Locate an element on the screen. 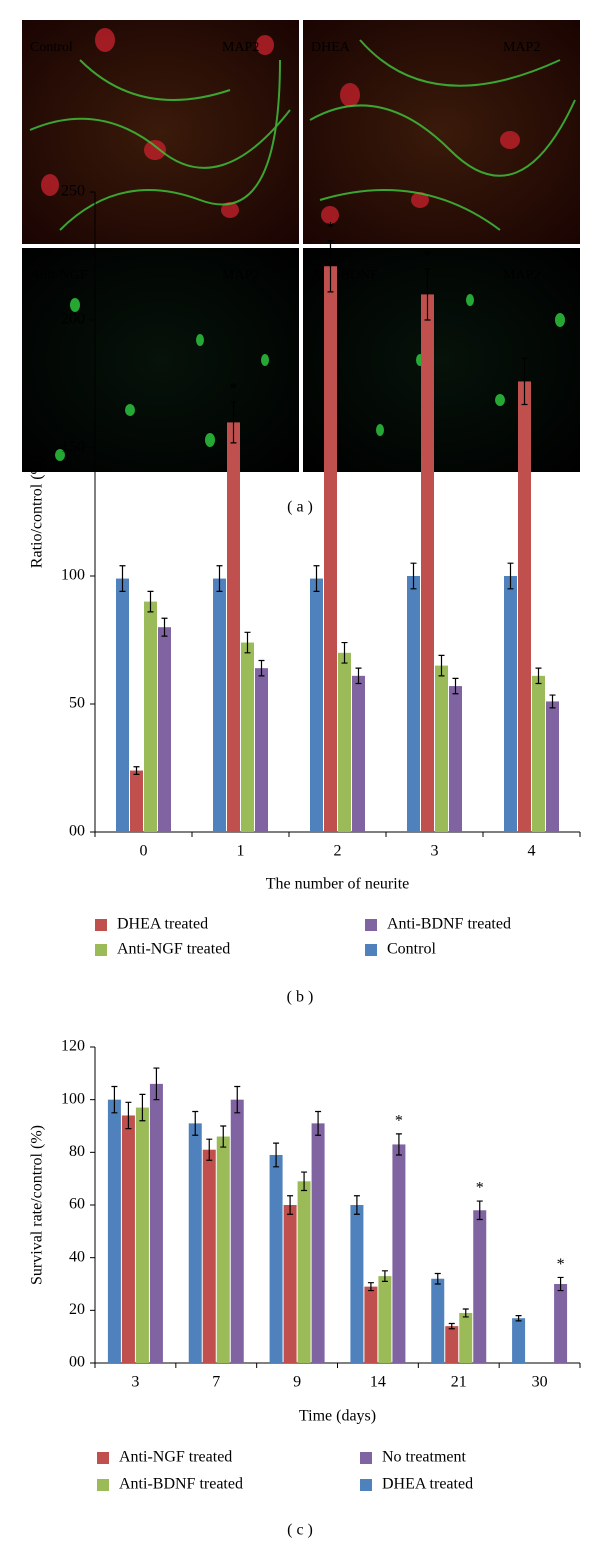 Image resolution: width=600 pixels, height=1551 pixels. panel-label: Control is located at coordinates (51, 47).